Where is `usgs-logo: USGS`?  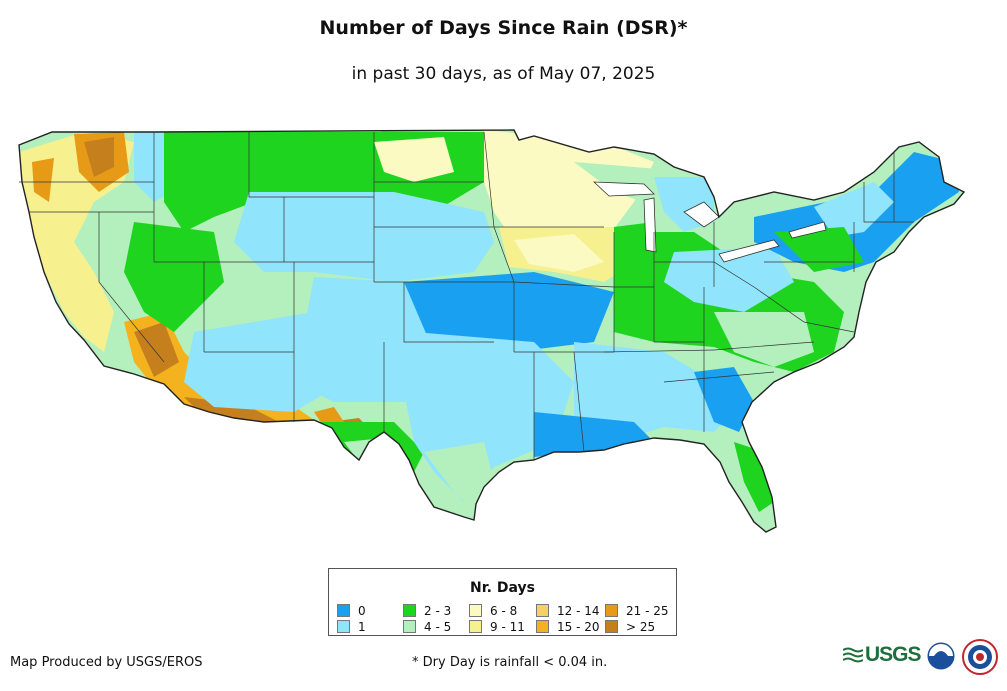
usgs-logo: USGS is located at coordinates (882, 656).